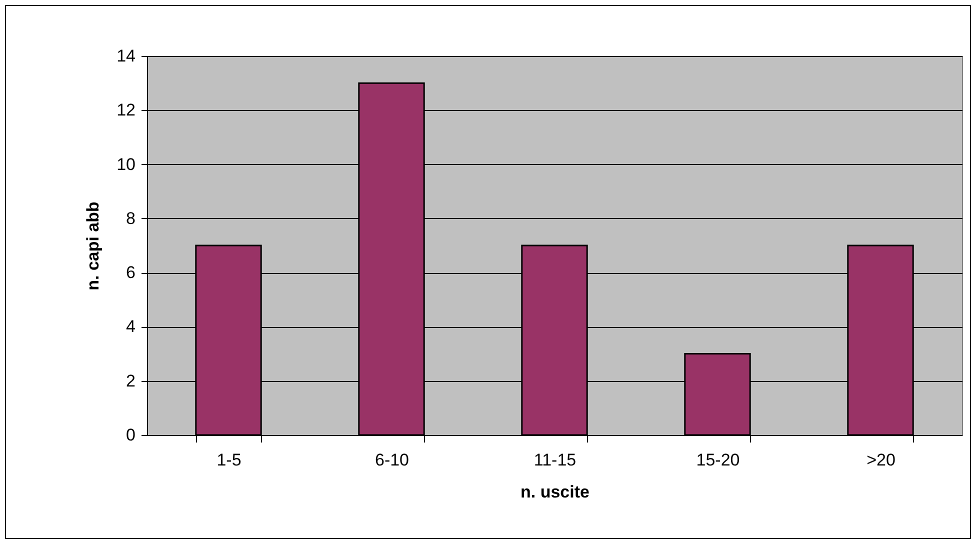 The height and width of the screenshot is (544, 976). What do you see at coordinates (392, 460) in the screenshot?
I see `x-tick-label: 6-10` at bounding box center [392, 460].